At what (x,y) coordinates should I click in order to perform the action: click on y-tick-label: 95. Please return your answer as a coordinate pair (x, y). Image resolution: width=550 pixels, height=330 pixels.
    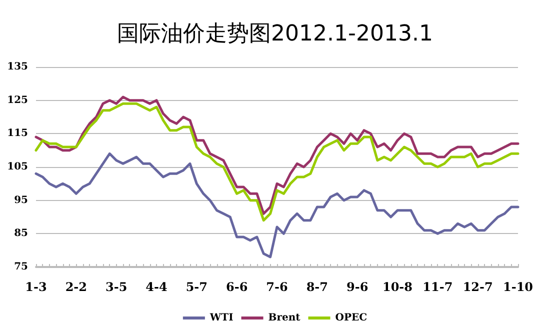
    Looking at the image, I should click on (21, 200).